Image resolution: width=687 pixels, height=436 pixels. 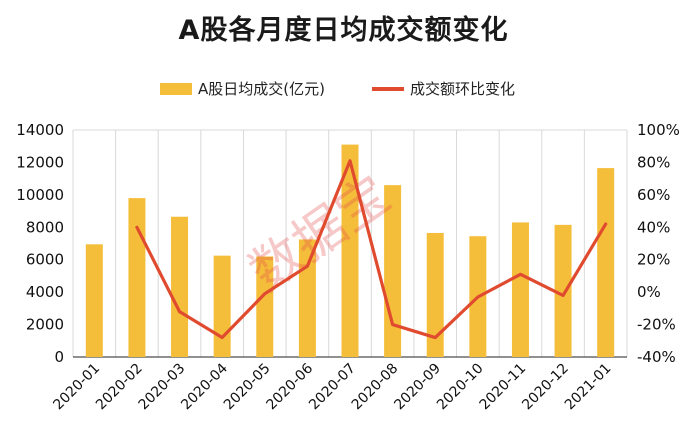 I want to click on y-right-tick-label: 20%, so click(x=653, y=260).